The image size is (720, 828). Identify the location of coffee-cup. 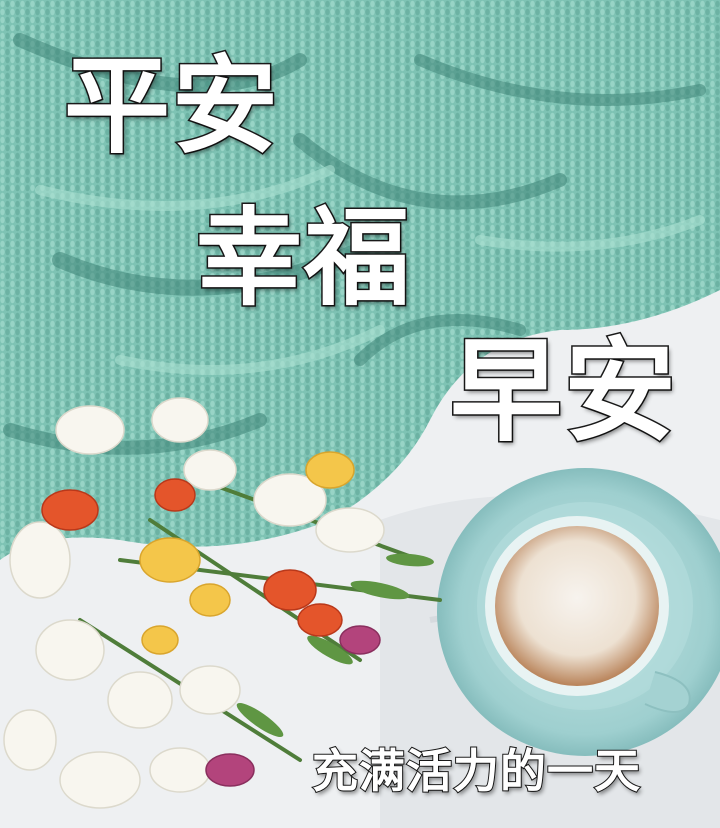
(578, 612).